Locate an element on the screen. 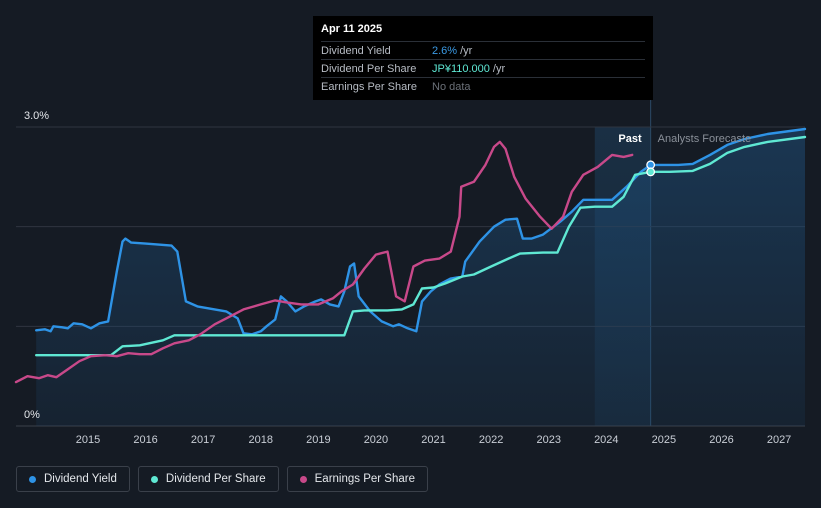  past-label: Past is located at coordinates (630, 139).